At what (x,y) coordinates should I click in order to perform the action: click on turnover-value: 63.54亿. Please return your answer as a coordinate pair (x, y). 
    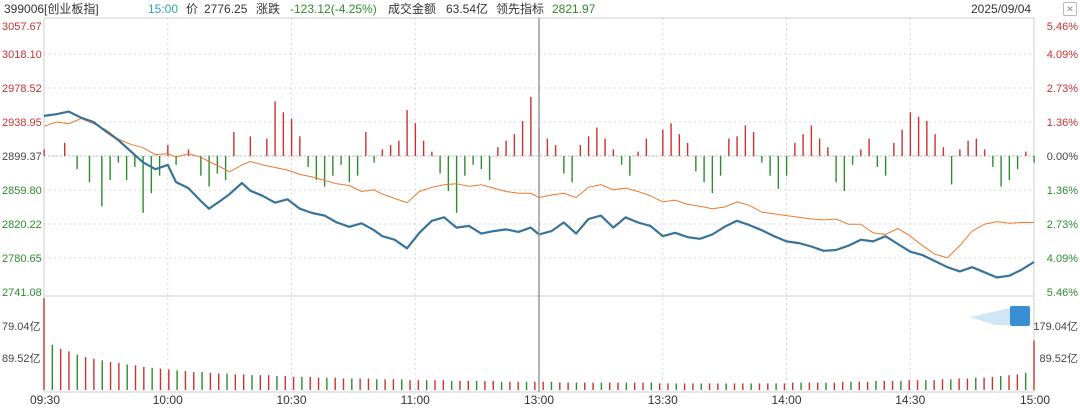
    Looking at the image, I should click on (467, 9).